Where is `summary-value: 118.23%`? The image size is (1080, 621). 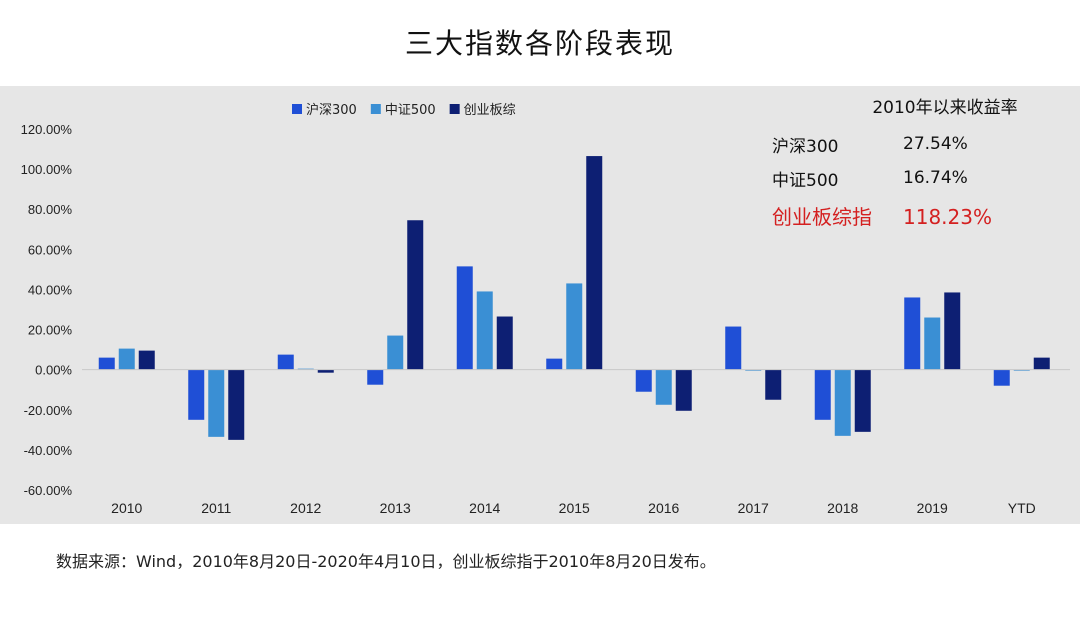
summary-value: 118.23% is located at coordinates (947, 217).